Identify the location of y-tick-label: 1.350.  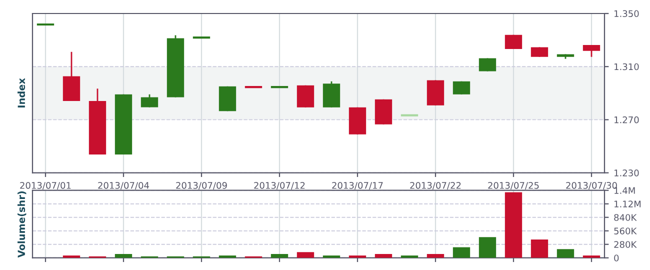
(626, 14).